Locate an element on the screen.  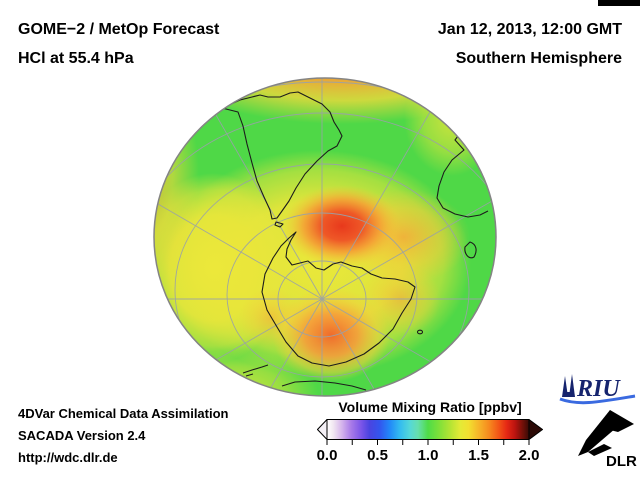
coast-small-island is located at coordinates (420, 332).